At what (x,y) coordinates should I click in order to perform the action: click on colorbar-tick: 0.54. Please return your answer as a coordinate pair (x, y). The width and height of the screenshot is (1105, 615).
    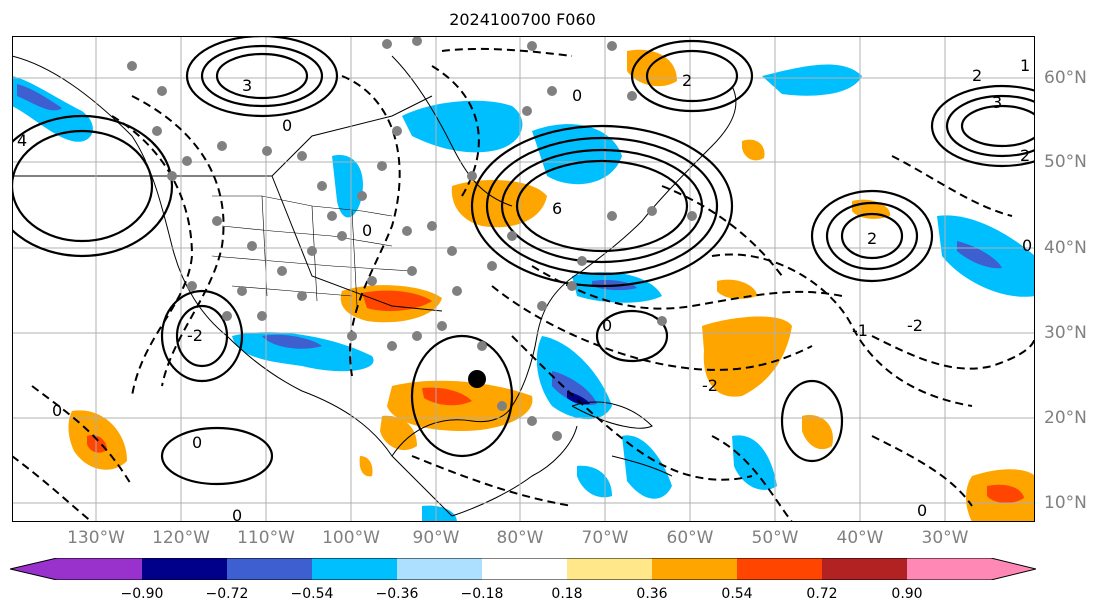
    Looking at the image, I should click on (737, 594).